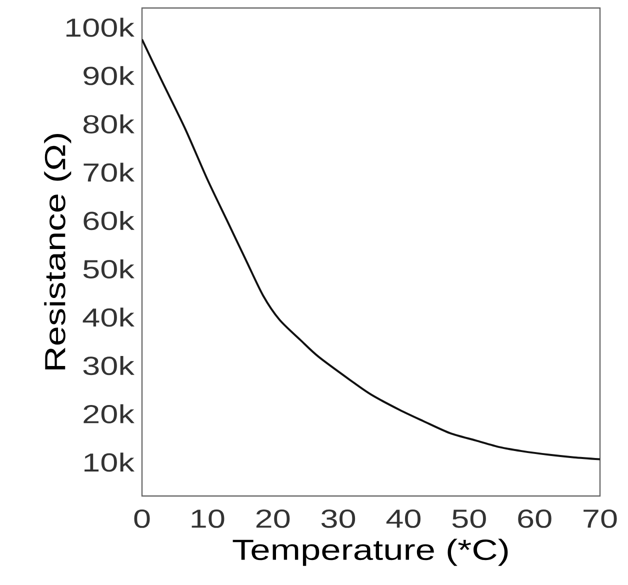 The height and width of the screenshot is (585, 628). I want to click on y-axis-title: Resistance (Ω), so click(58, 252).